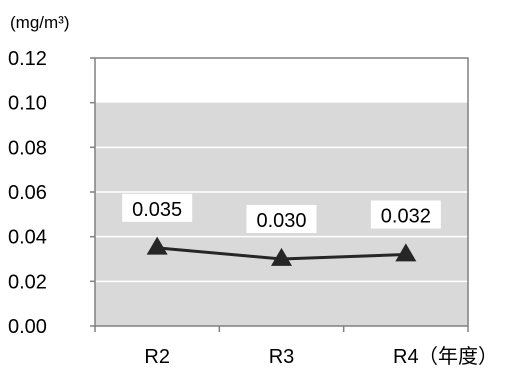 This screenshot has height=368, width=513. I want to click on data-markers, so click(281, 251).